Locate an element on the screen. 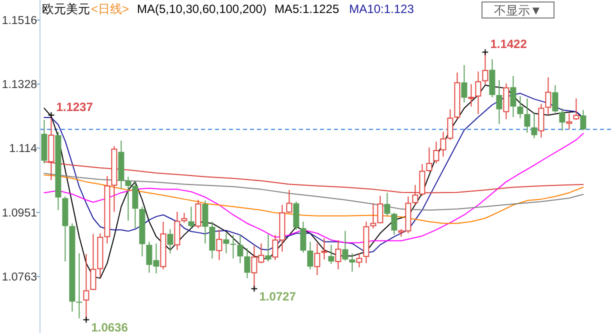 Image resolution: width=614 pixels, height=333 pixels. y-tick-label: 1.1516 is located at coordinates (19, 21).